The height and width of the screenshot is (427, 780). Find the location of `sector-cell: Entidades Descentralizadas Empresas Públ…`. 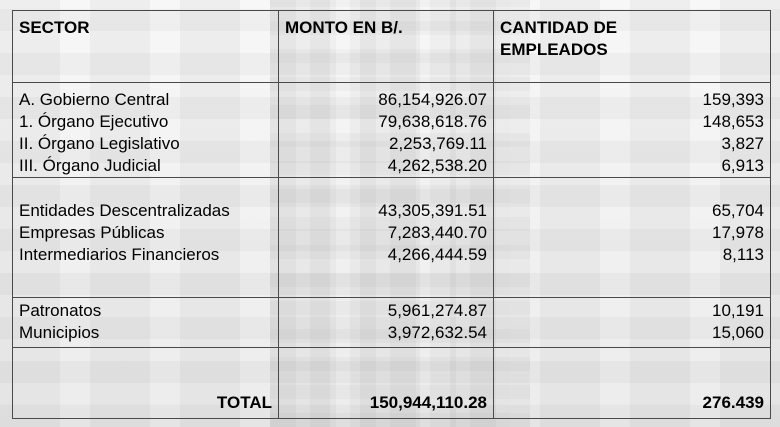

sector-cell: Entidades Descentralizadas Empresas Públ… is located at coordinates (145, 237).